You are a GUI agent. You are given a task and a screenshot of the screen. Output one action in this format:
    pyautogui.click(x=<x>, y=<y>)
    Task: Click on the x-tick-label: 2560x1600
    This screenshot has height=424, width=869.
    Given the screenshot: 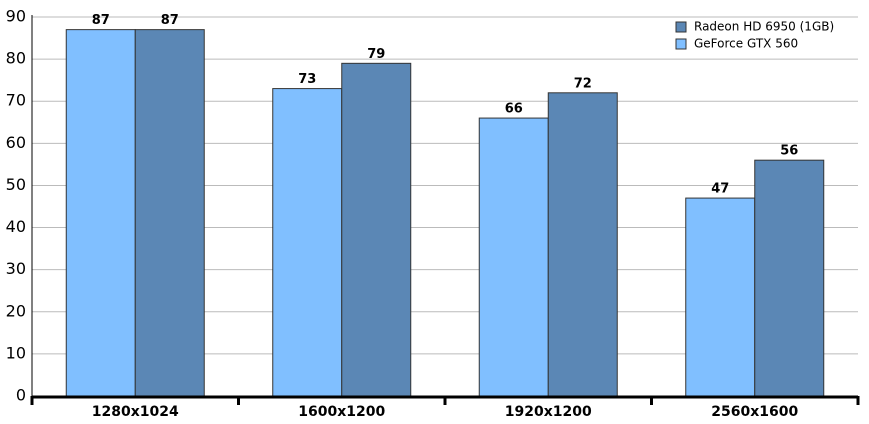 What is the action you would take?
    pyautogui.click(x=754, y=412)
    